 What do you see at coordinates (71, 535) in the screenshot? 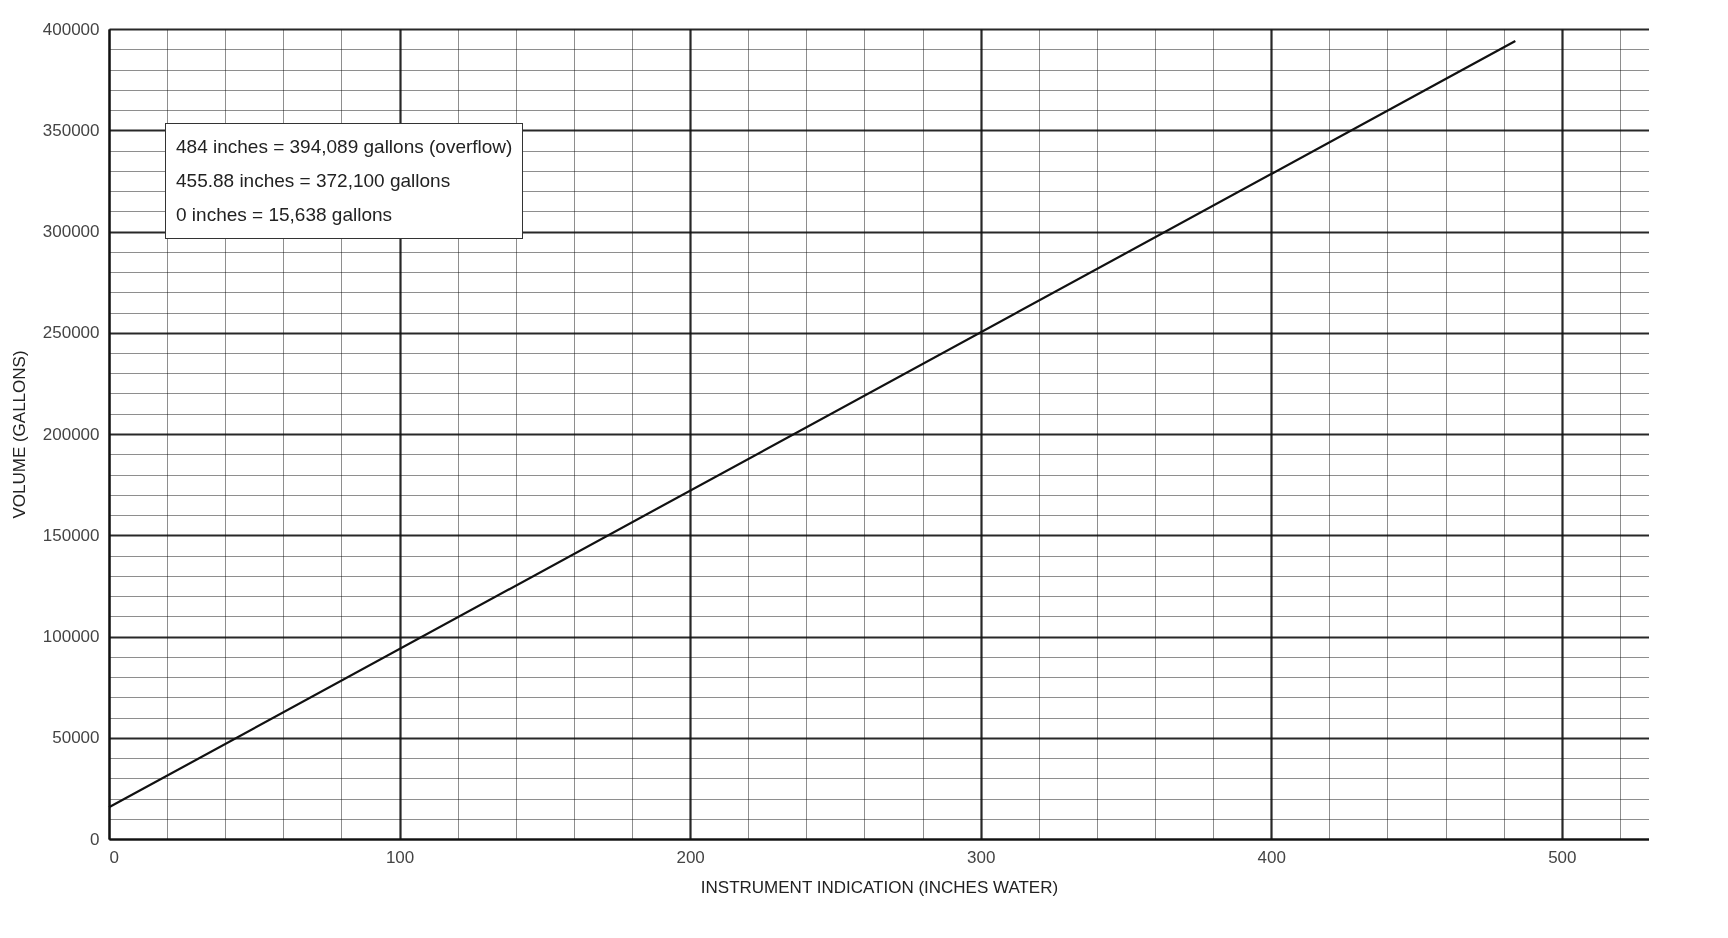
I see `y-tick-label: 150000` at bounding box center [71, 535].